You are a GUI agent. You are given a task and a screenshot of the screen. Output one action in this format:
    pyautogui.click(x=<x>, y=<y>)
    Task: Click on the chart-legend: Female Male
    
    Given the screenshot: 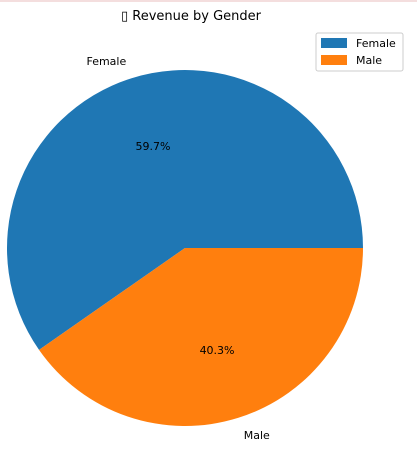 What is the action you would take?
    pyautogui.click(x=359, y=52)
    